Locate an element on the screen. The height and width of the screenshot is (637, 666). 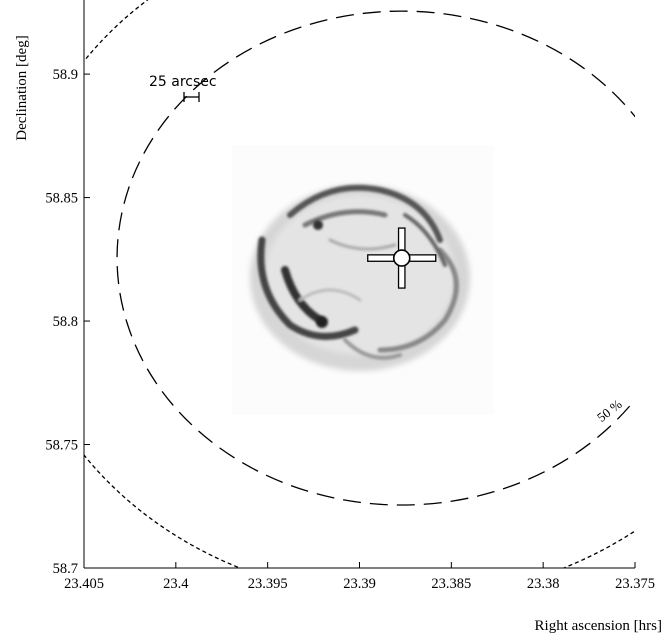
scale-bar: 25 arcsec is located at coordinates (183, 88).